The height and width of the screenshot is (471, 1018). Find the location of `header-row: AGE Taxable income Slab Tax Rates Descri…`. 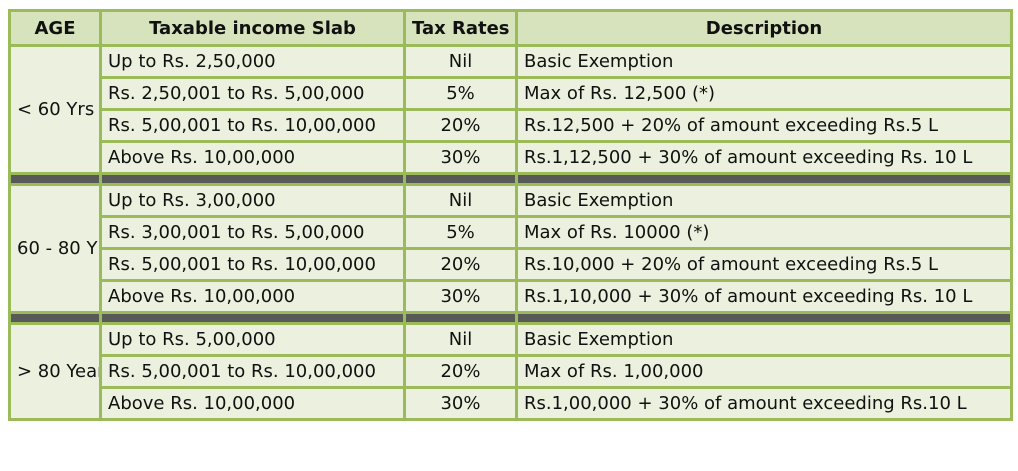

header-row: AGE Taxable income Slab Tax Rates Descri… is located at coordinates (510, 28).